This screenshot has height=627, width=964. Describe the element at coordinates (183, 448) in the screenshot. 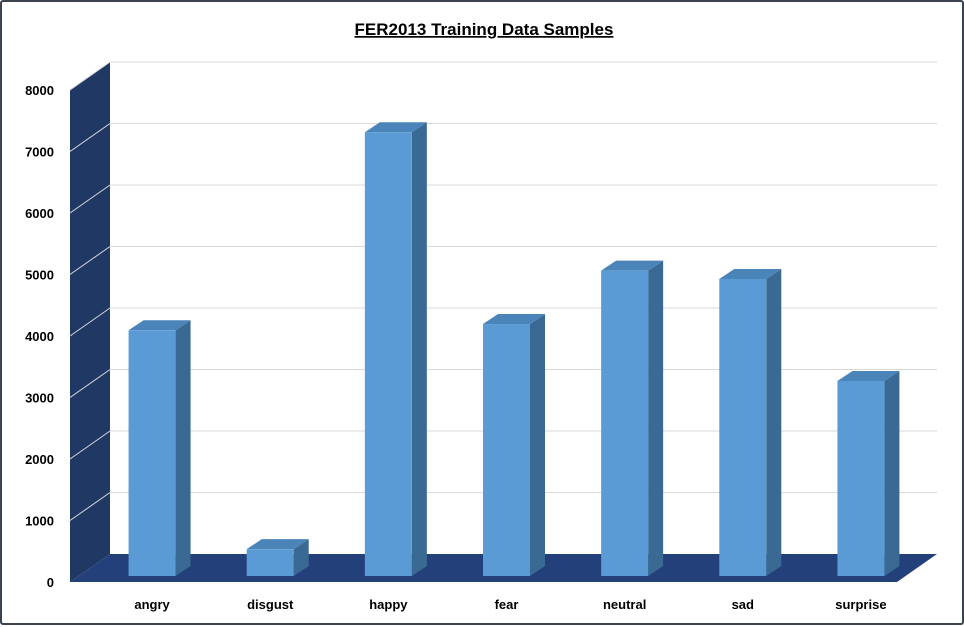

I see `bar-side-angry` at that location.